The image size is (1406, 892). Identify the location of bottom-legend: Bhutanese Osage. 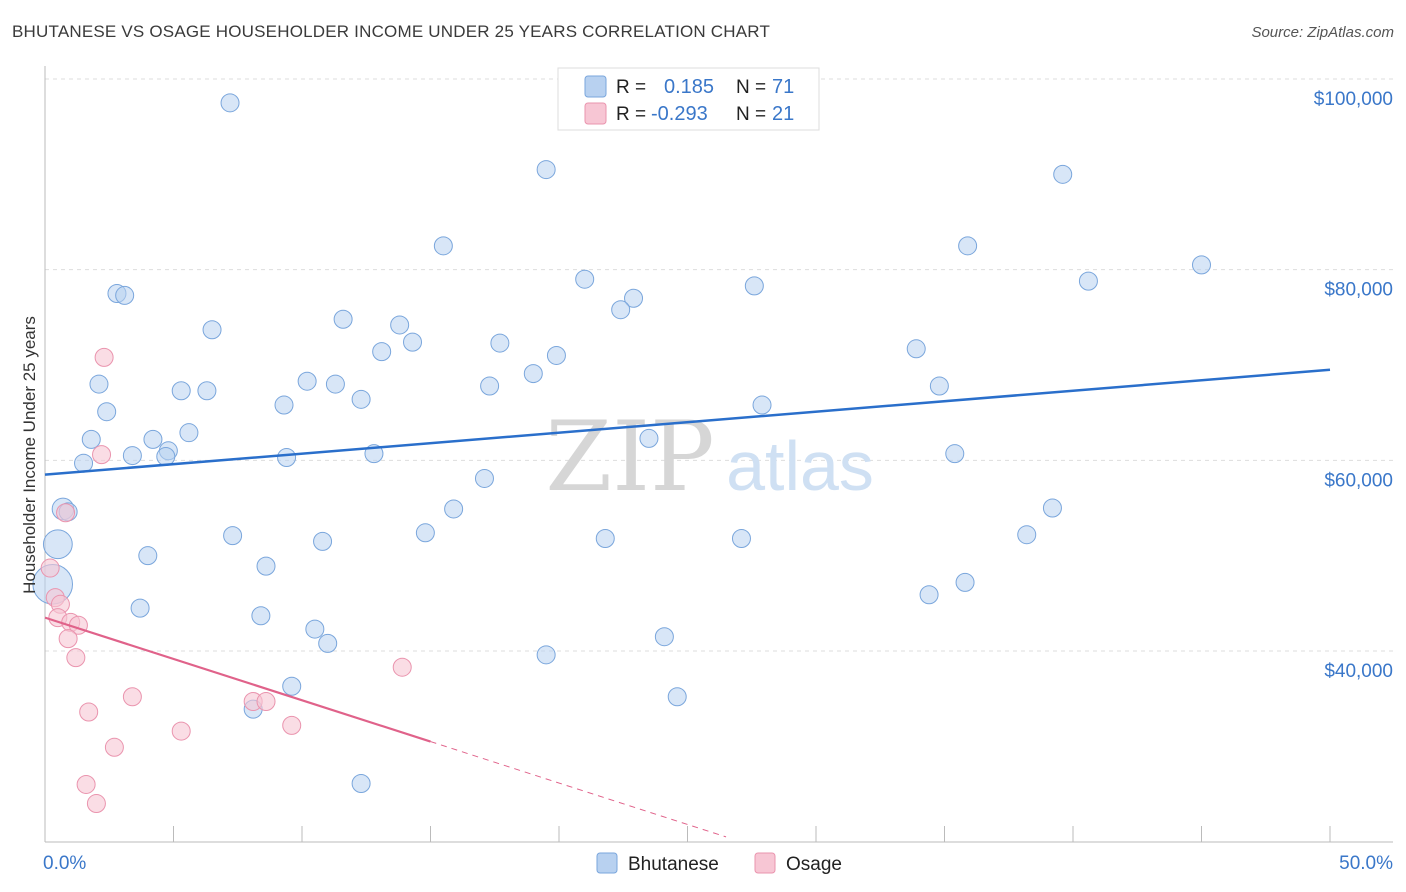
(719, 863).